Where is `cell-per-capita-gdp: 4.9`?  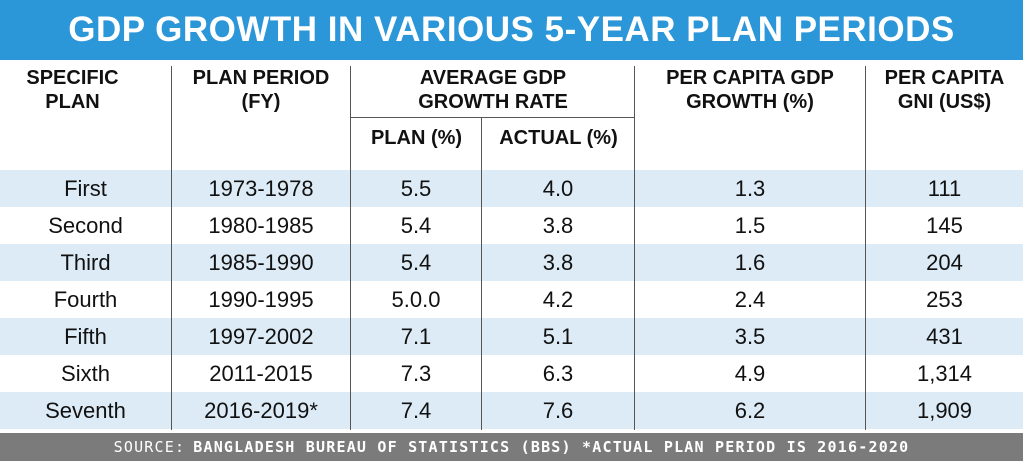
cell-per-capita-gdp: 4.9 is located at coordinates (750, 373).